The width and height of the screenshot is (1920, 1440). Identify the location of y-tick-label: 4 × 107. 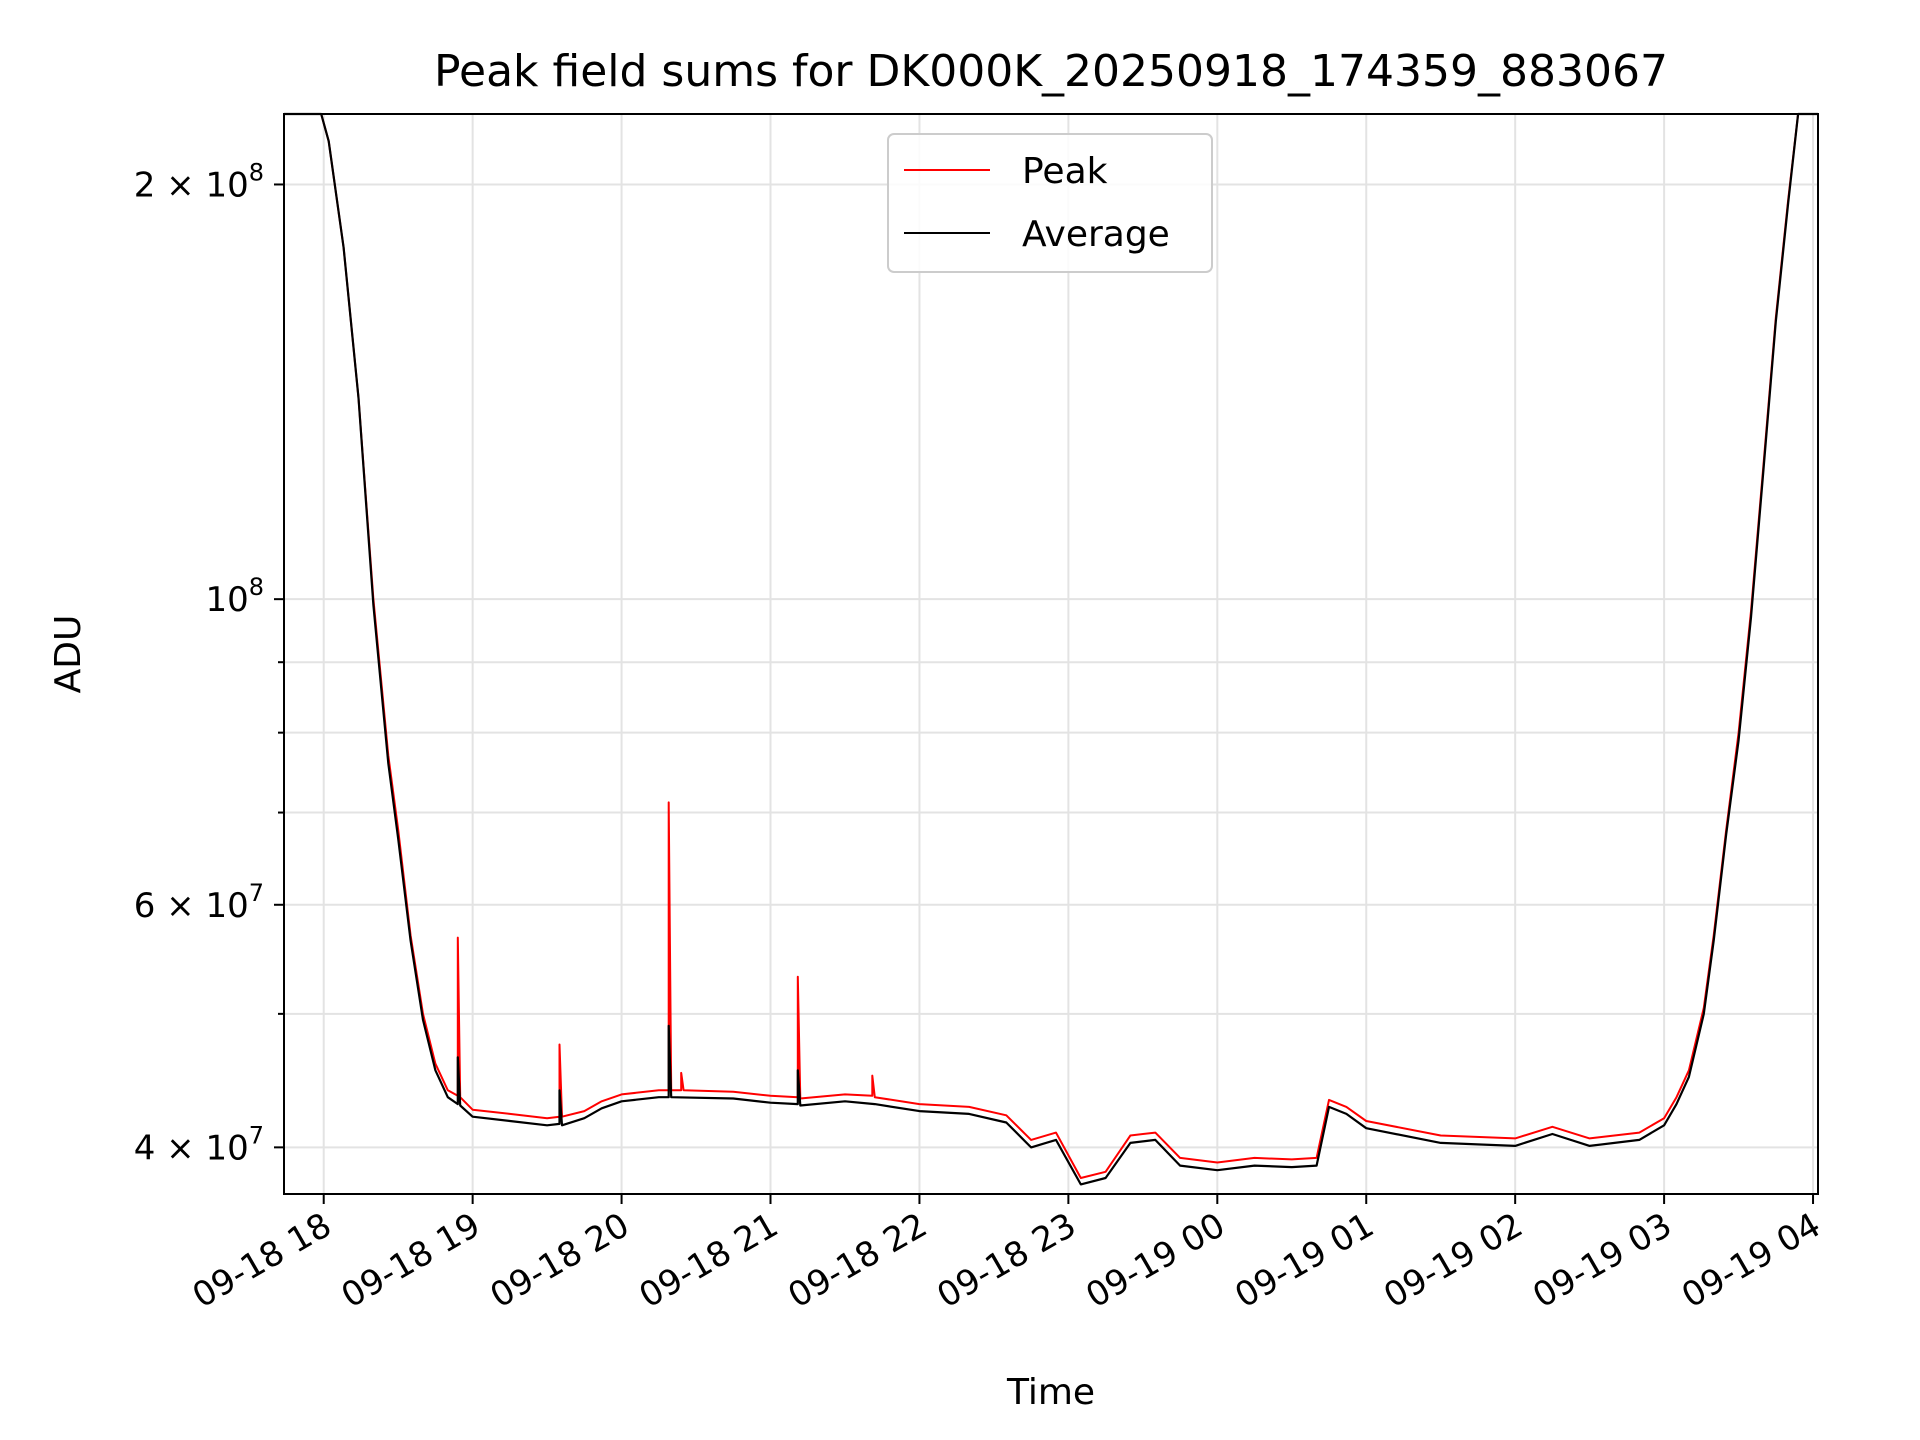
(199, 1144).